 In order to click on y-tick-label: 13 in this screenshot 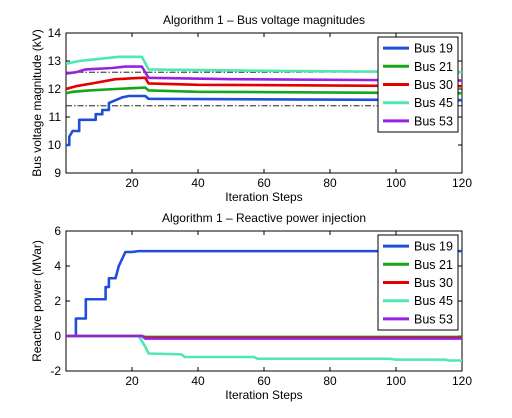, I will do `click(55, 61)`.